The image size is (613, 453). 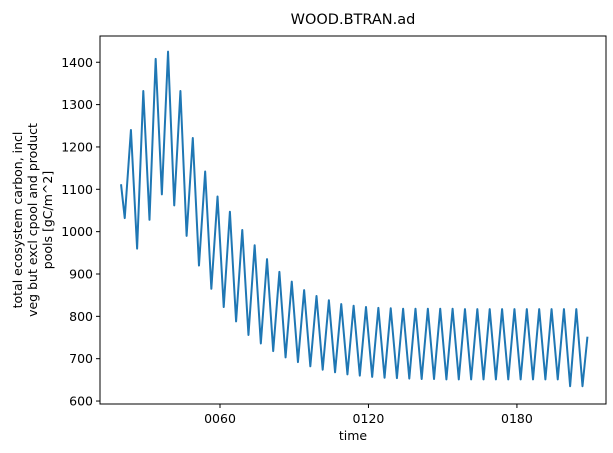 What do you see at coordinates (47, 220) in the screenshot?
I see `y-axis-label-line: pools [gC/m^2]` at bounding box center [47, 220].